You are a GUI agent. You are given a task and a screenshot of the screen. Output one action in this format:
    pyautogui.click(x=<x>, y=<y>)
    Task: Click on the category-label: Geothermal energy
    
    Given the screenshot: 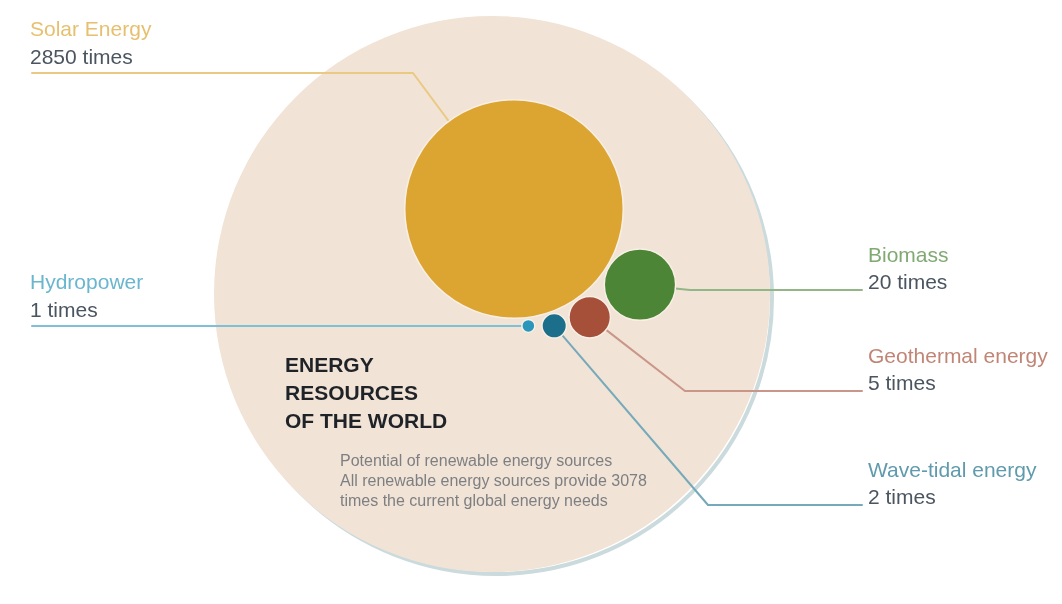 What is the action you would take?
    pyautogui.click(x=958, y=355)
    